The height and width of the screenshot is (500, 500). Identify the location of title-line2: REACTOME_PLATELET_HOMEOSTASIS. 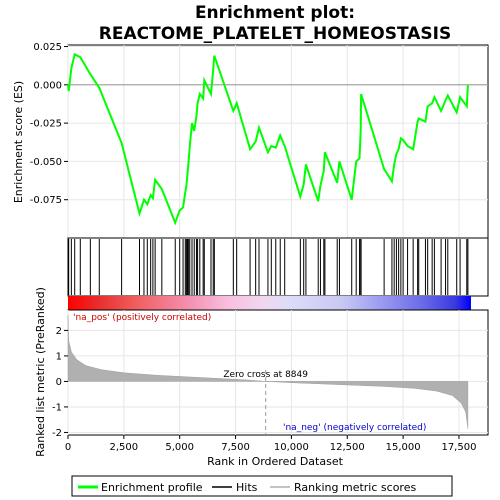
(275, 34).